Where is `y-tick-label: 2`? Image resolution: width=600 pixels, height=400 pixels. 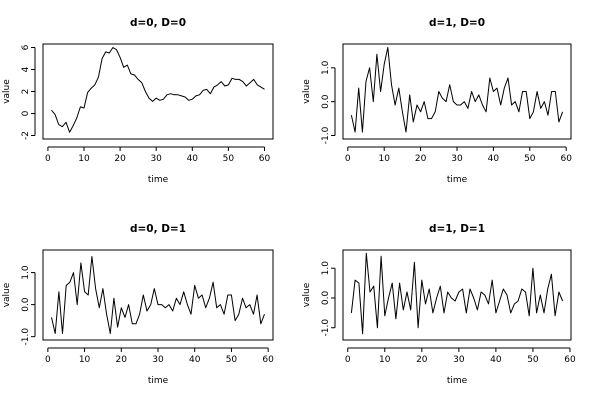 y-tick-label: 2 is located at coordinates (26, 92).